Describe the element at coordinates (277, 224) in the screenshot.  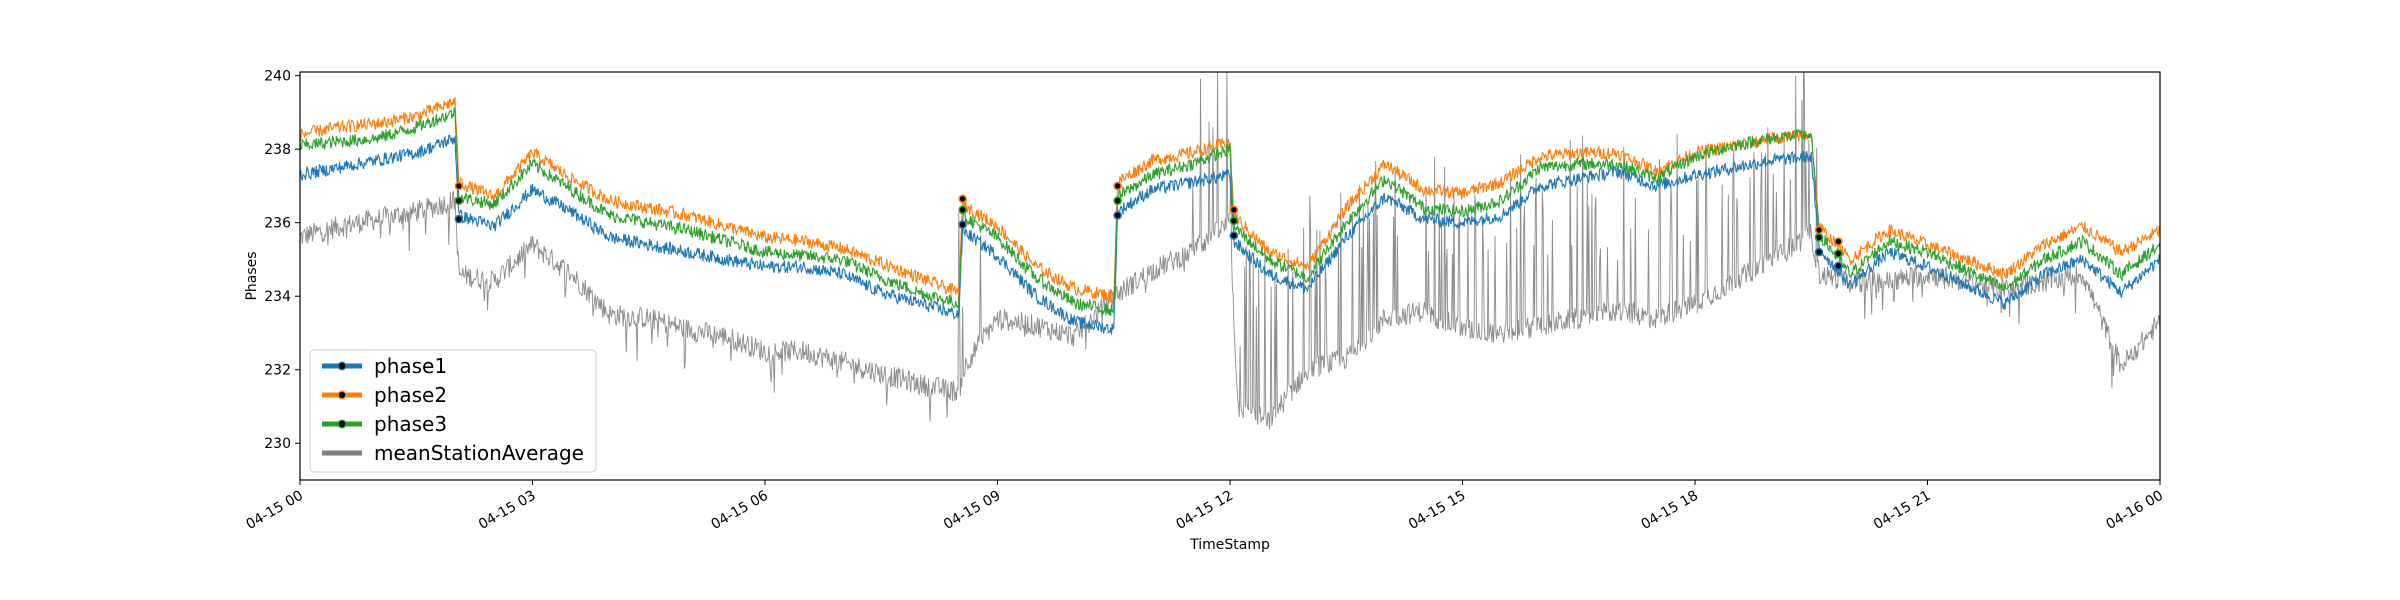
I see `y-tick-label: 236` at that location.